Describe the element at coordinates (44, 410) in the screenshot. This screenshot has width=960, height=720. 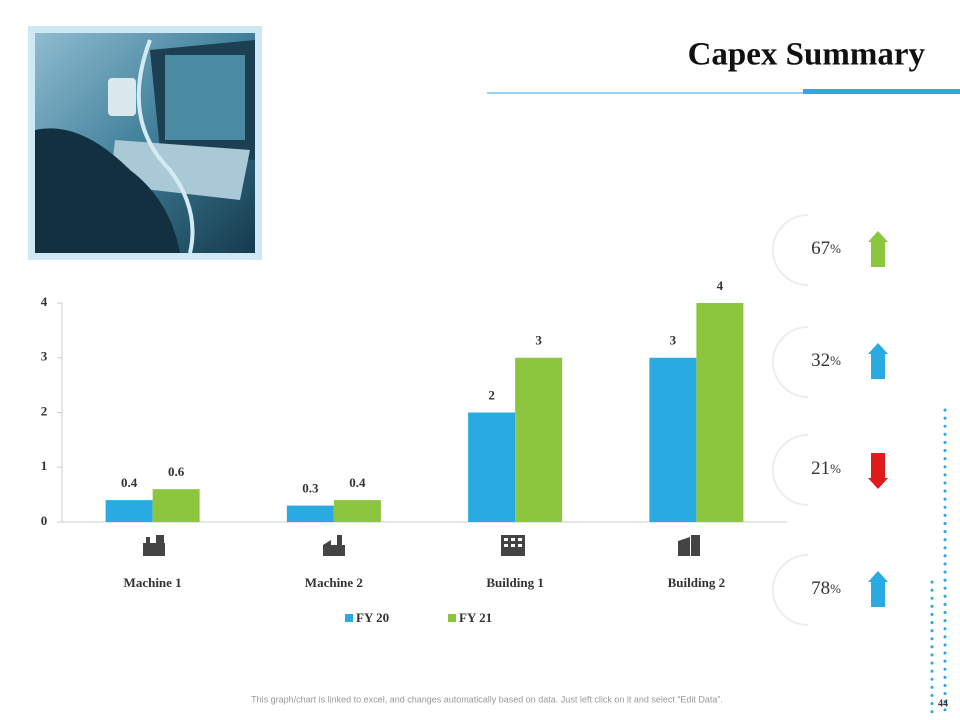
I see `y-tick-label: 2` at that location.